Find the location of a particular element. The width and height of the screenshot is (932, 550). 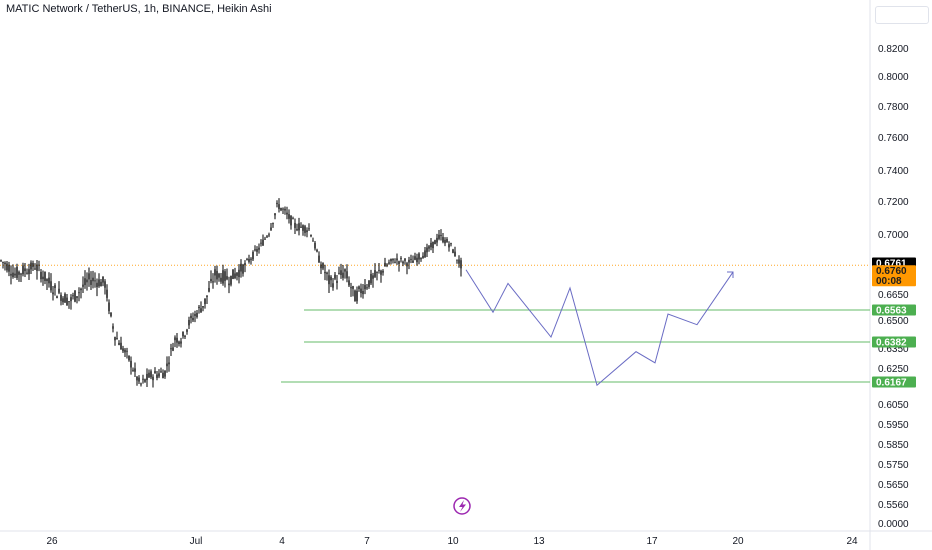

event-marker is located at coordinates (462, 506).